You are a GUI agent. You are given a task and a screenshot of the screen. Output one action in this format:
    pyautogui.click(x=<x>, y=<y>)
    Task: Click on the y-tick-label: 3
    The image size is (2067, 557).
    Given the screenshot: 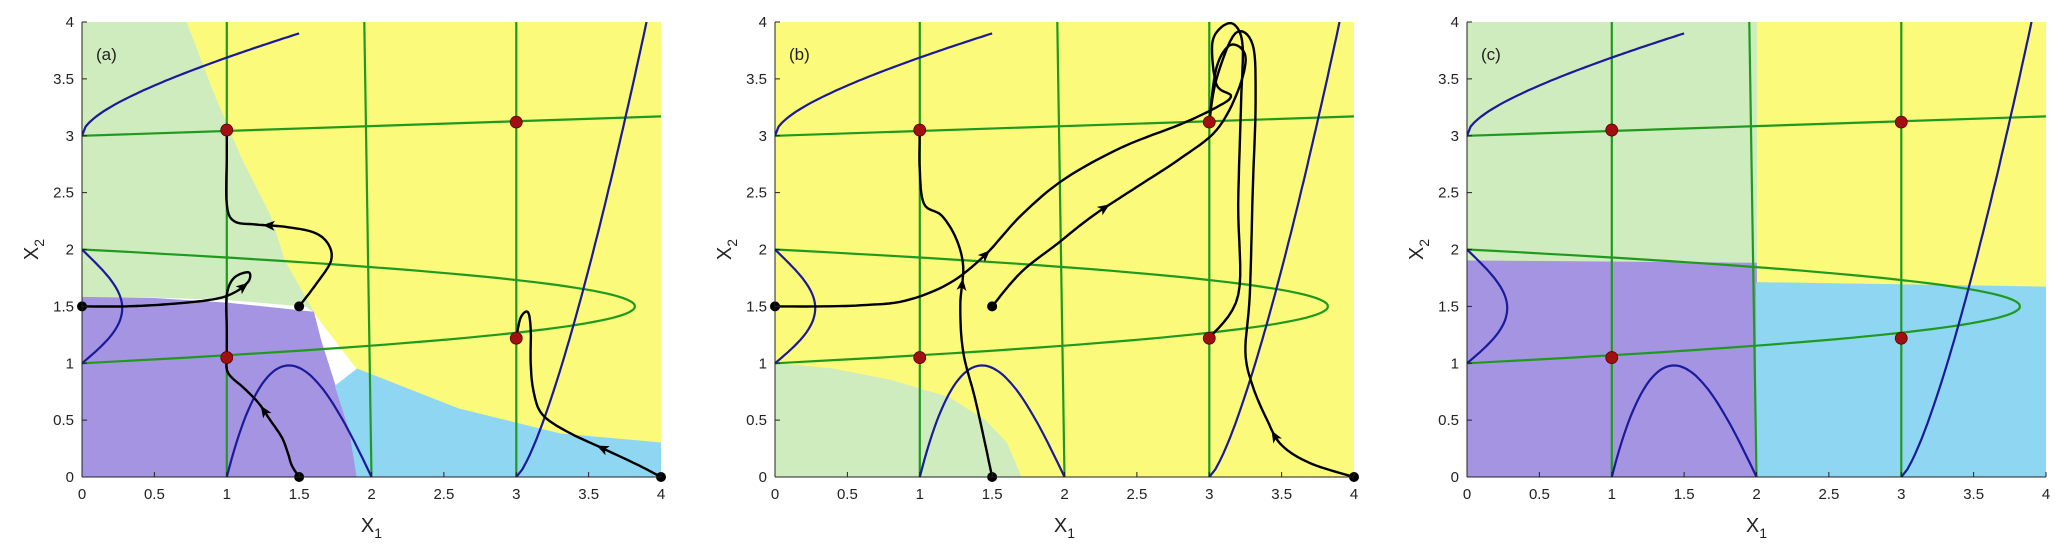 What is the action you would take?
    pyautogui.click(x=1455, y=136)
    